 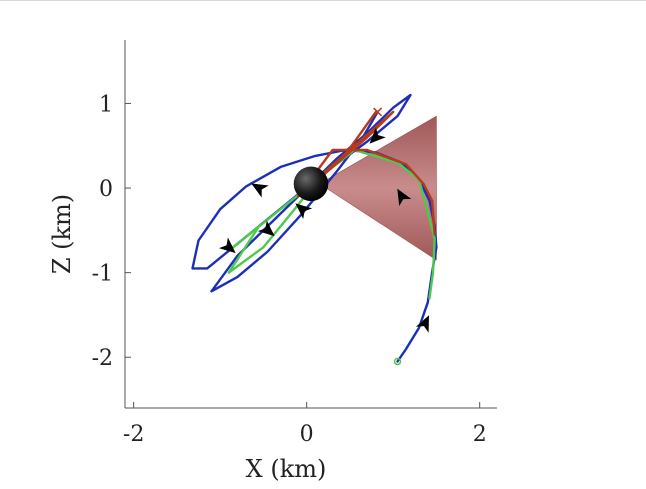 What do you see at coordinates (62, 234) in the screenshot?
I see `y-axis-label: Z (km)` at bounding box center [62, 234].